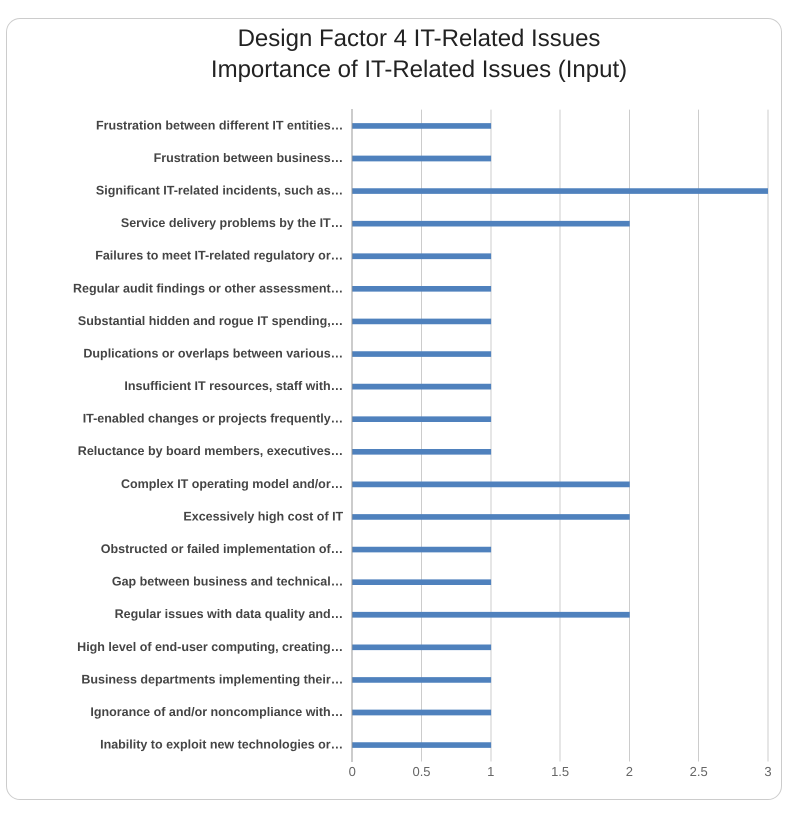  Describe the element at coordinates (560, 771) in the screenshot. I see `x-tick-label: 1.5` at that location.